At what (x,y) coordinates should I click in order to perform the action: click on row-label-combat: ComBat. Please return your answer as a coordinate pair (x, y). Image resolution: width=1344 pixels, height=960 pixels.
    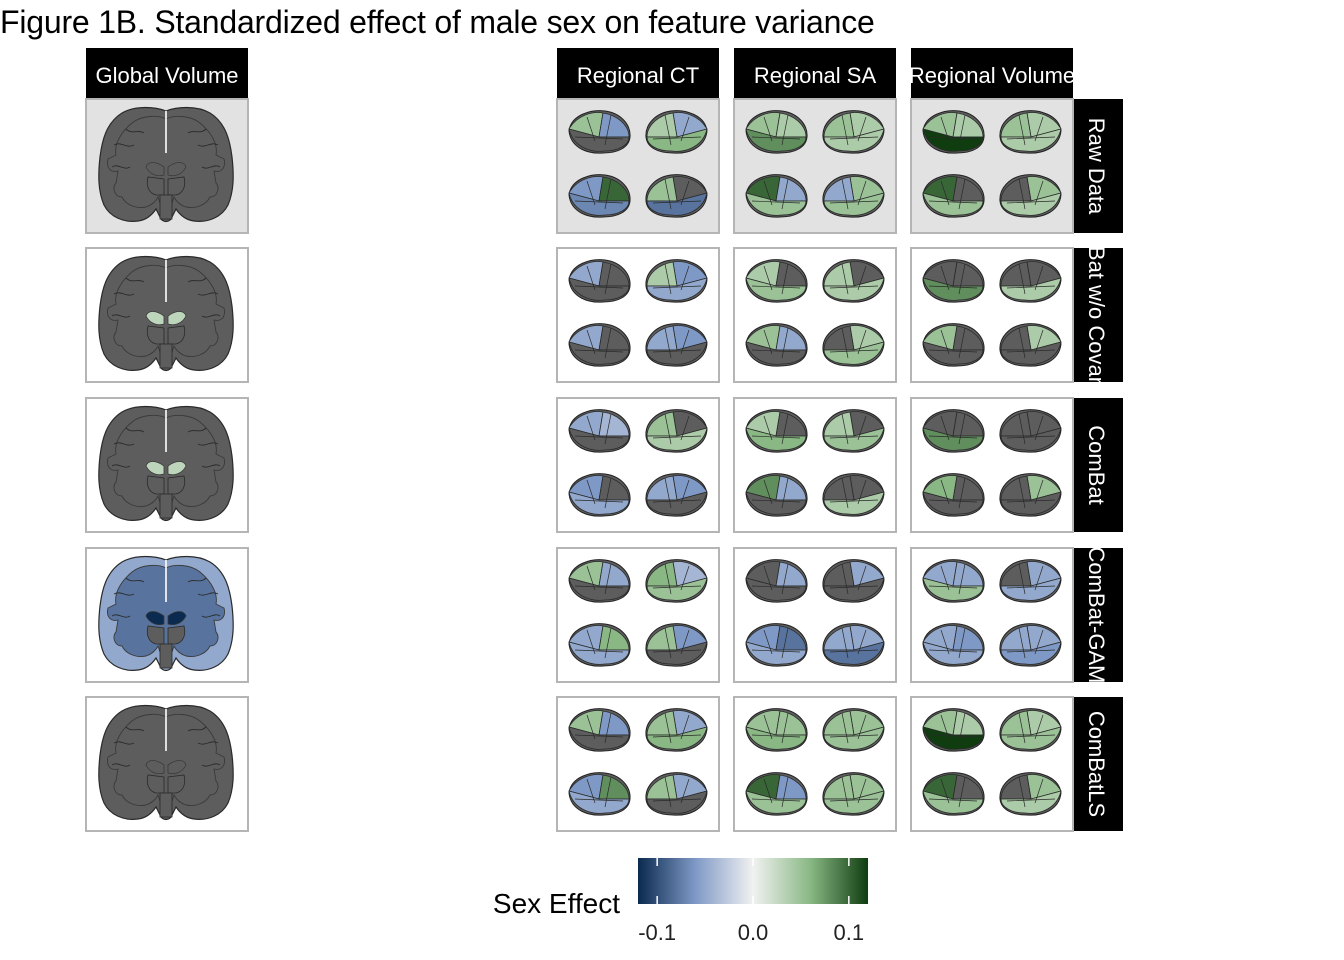
    Looking at the image, I should click on (1096, 464).